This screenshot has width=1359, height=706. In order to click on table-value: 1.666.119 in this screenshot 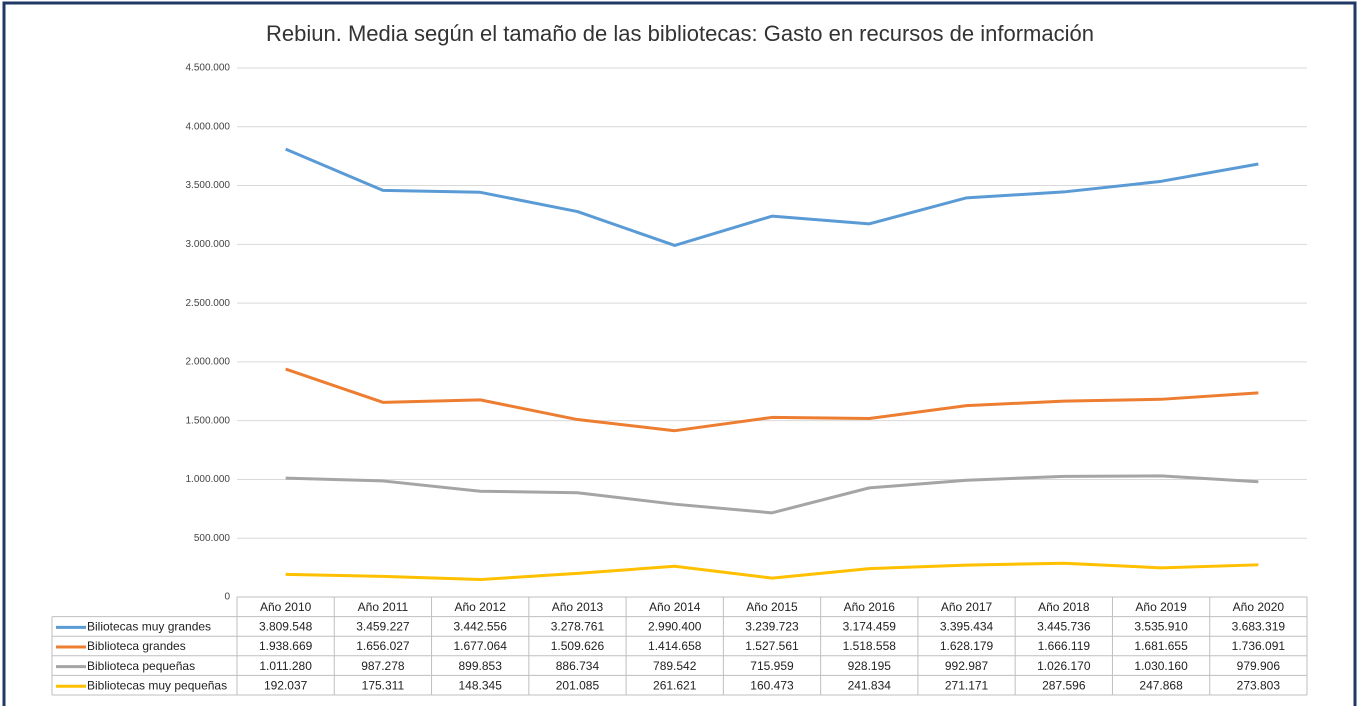, I will do `click(1064, 646)`.